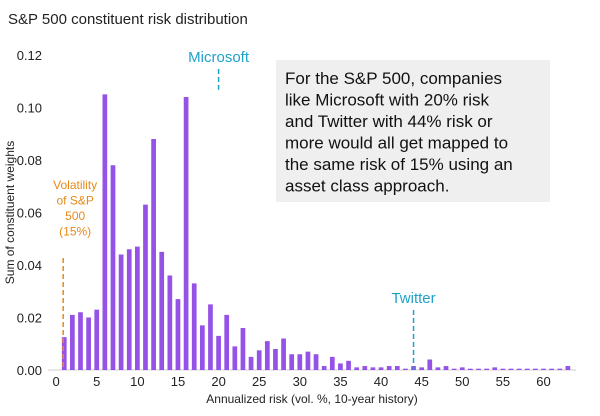 This screenshot has height=416, width=600. Describe the element at coordinates (29, 318) in the screenshot. I see `y-tick-label: 0.02` at that location.